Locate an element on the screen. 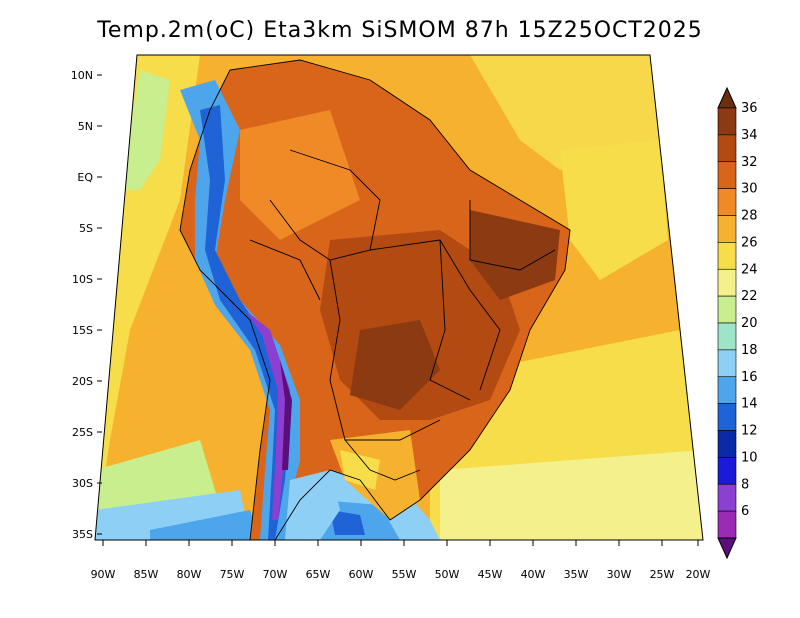  colorbar-label: 24 is located at coordinates (749, 269).